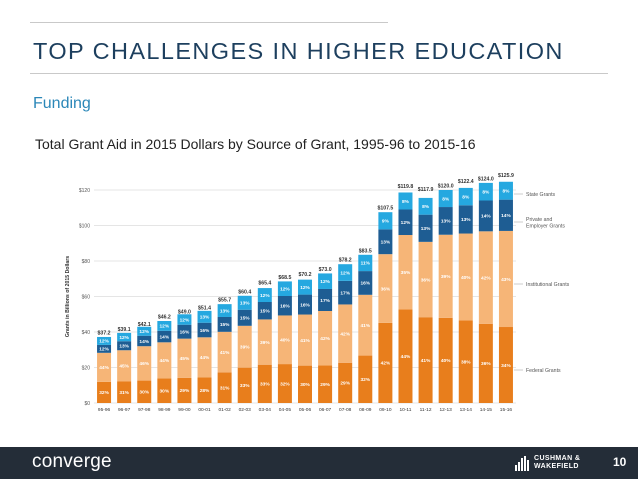  I want to click on data-label: 28%, so click(205, 391).